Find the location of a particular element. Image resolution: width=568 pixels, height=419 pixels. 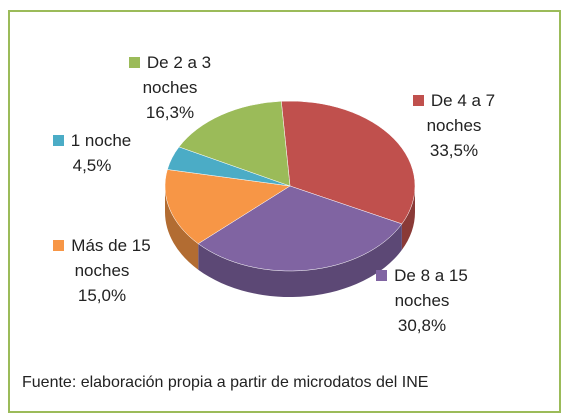

value-label: 4,5% is located at coordinates (92, 165).